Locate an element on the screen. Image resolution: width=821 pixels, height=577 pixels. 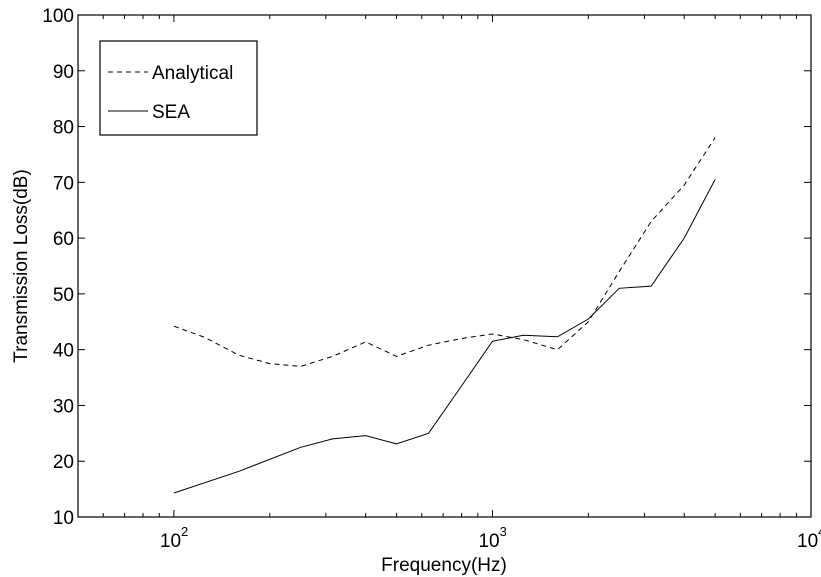
y-tick-label: 70 is located at coordinates (63, 183).